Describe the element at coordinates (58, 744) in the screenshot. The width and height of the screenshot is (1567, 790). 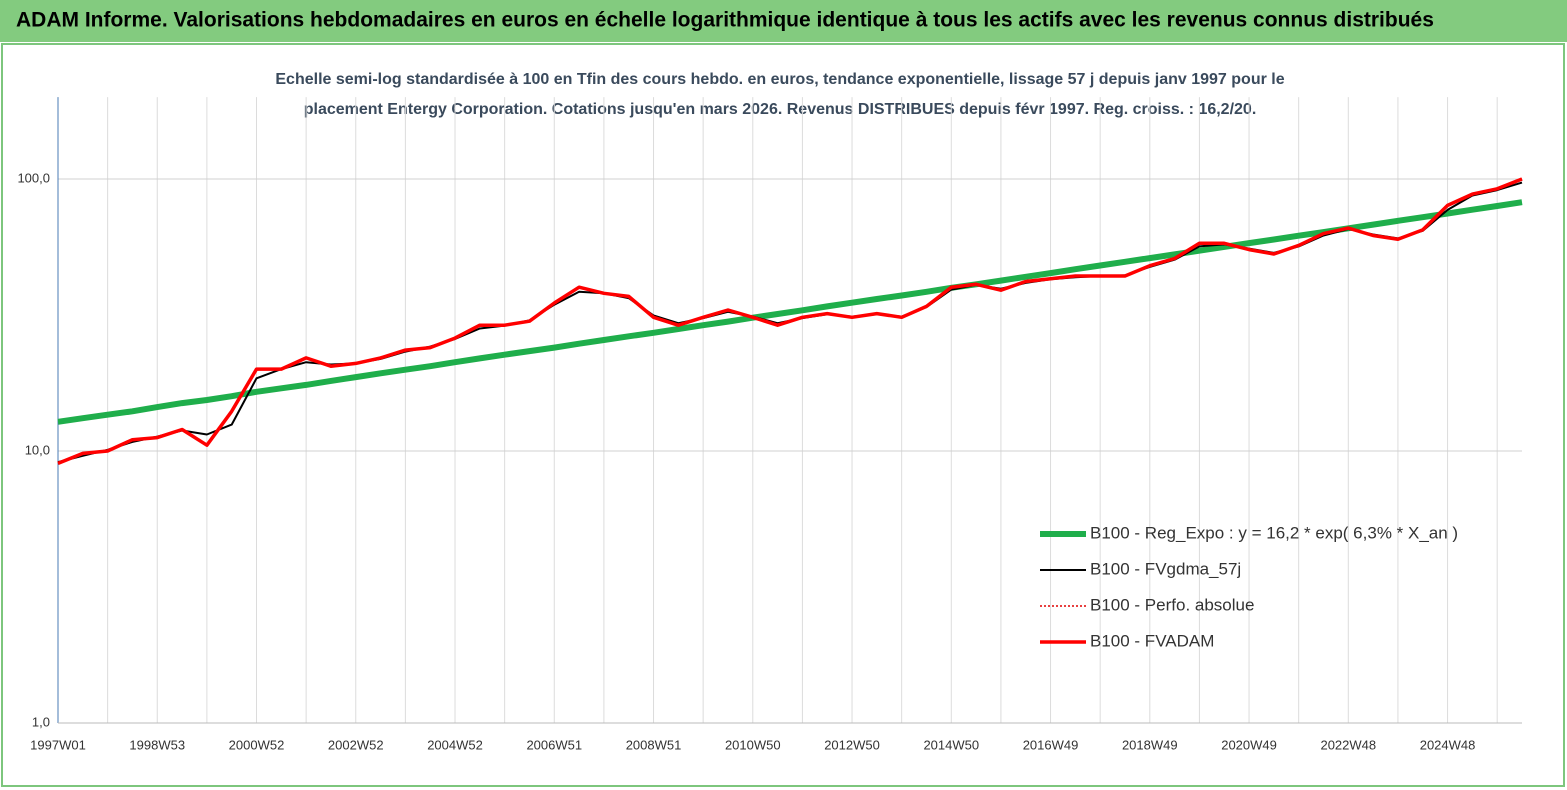
I see `x-tick-label: 1997W01` at that location.